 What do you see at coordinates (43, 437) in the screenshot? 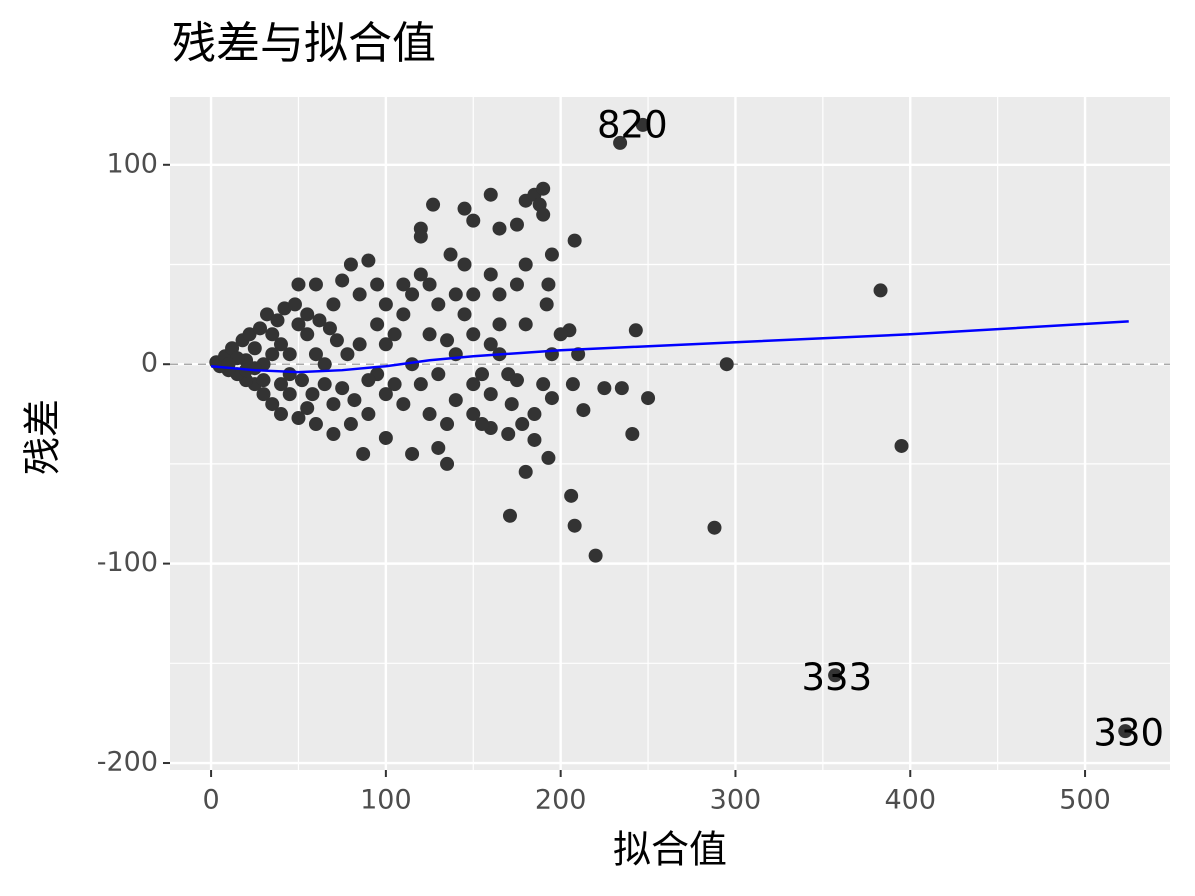
I see `y-axis-label: 残差` at bounding box center [43, 437].